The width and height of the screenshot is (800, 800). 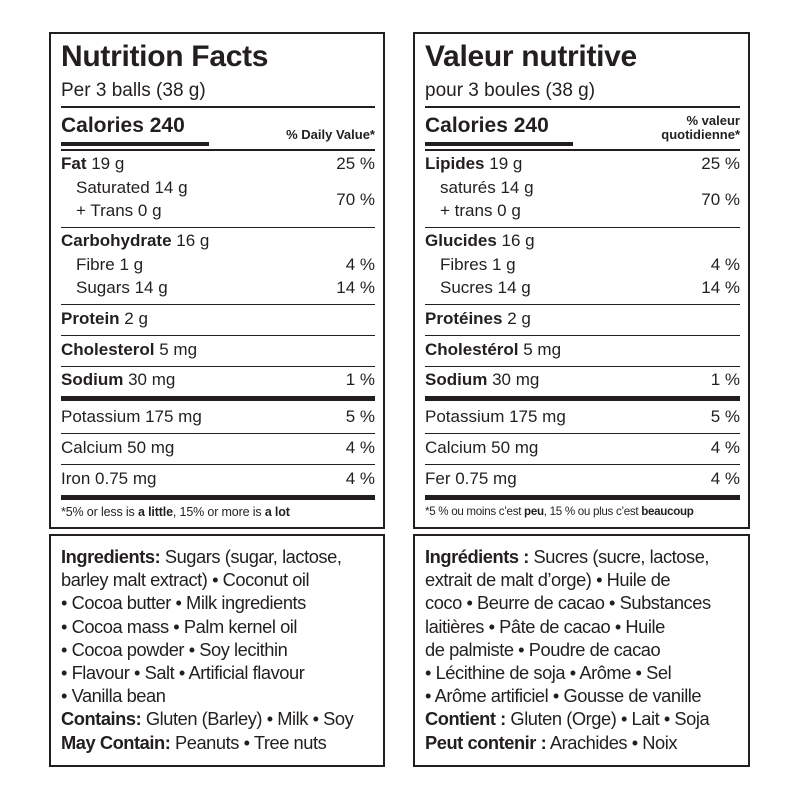 I want to click on sugars-label: Sugars 14 g, so click(x=122, y=287).